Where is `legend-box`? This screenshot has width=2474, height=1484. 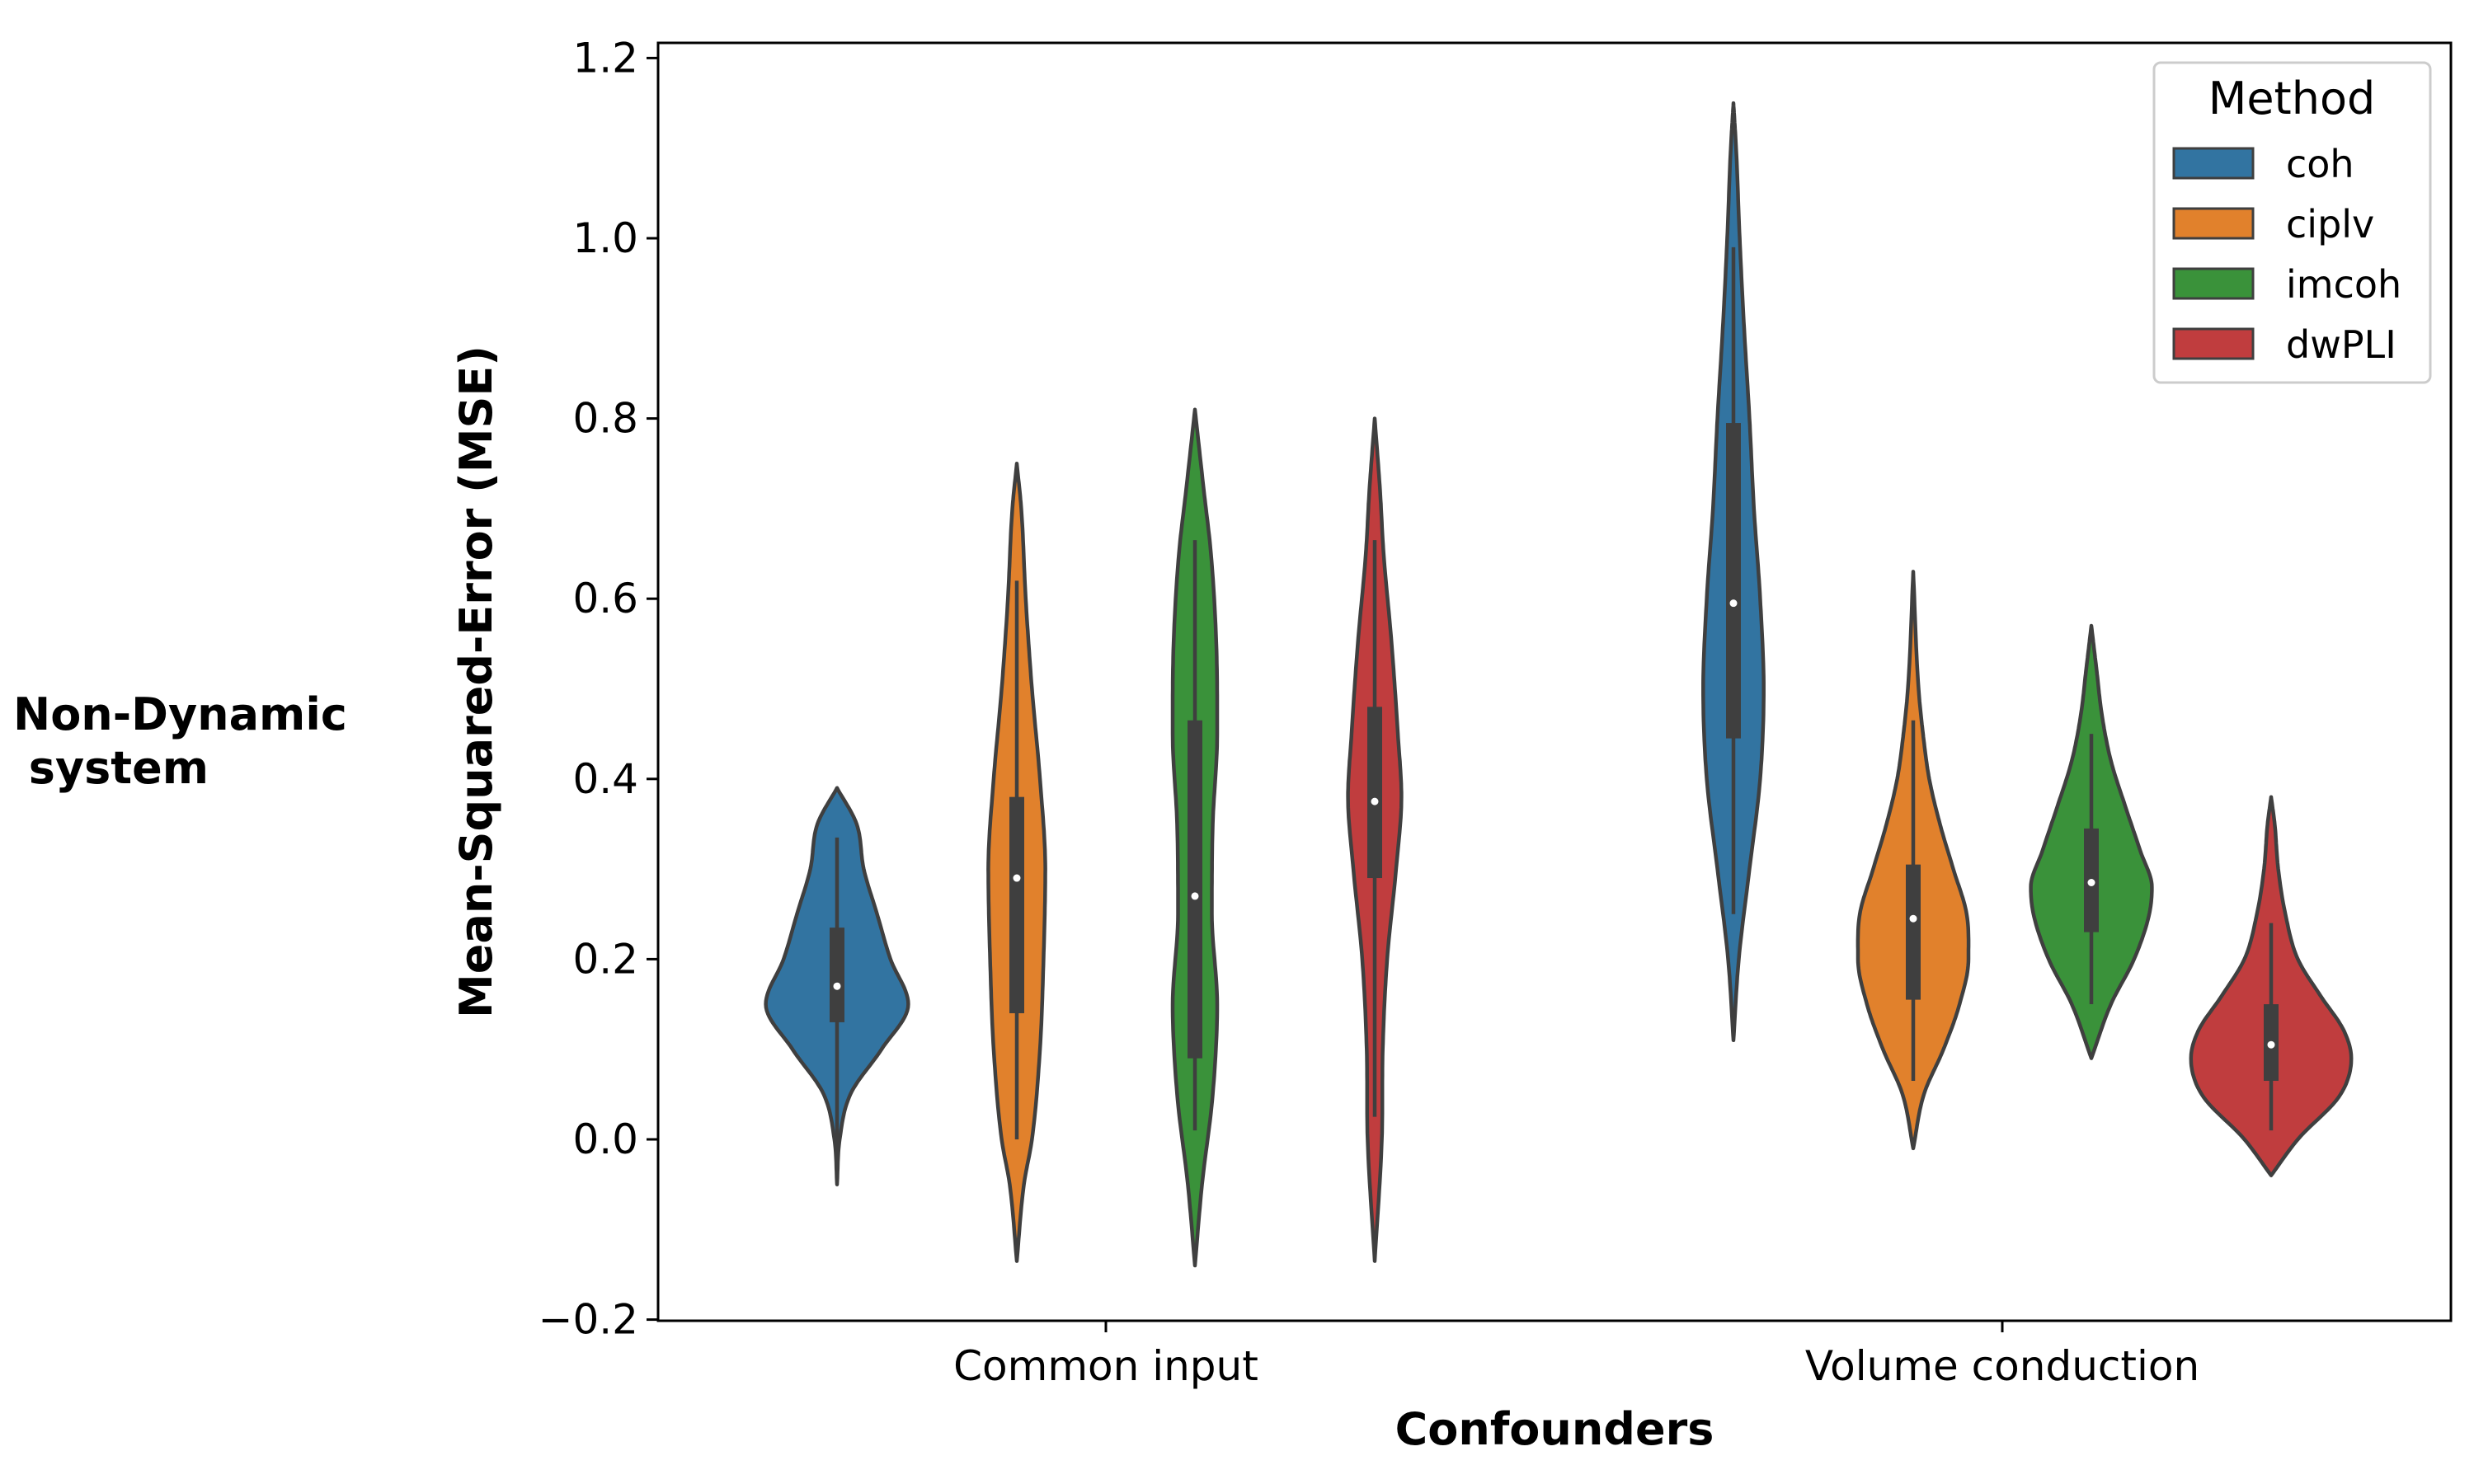 legend-box is located at coordinates (2292, 222).